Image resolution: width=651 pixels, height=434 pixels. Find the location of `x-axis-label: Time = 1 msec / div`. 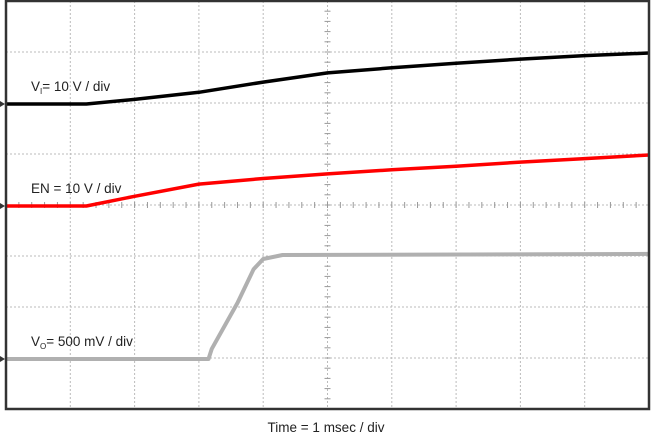

x-axis-label: Time = 1 msec / div is located at coordinates (326, 427).